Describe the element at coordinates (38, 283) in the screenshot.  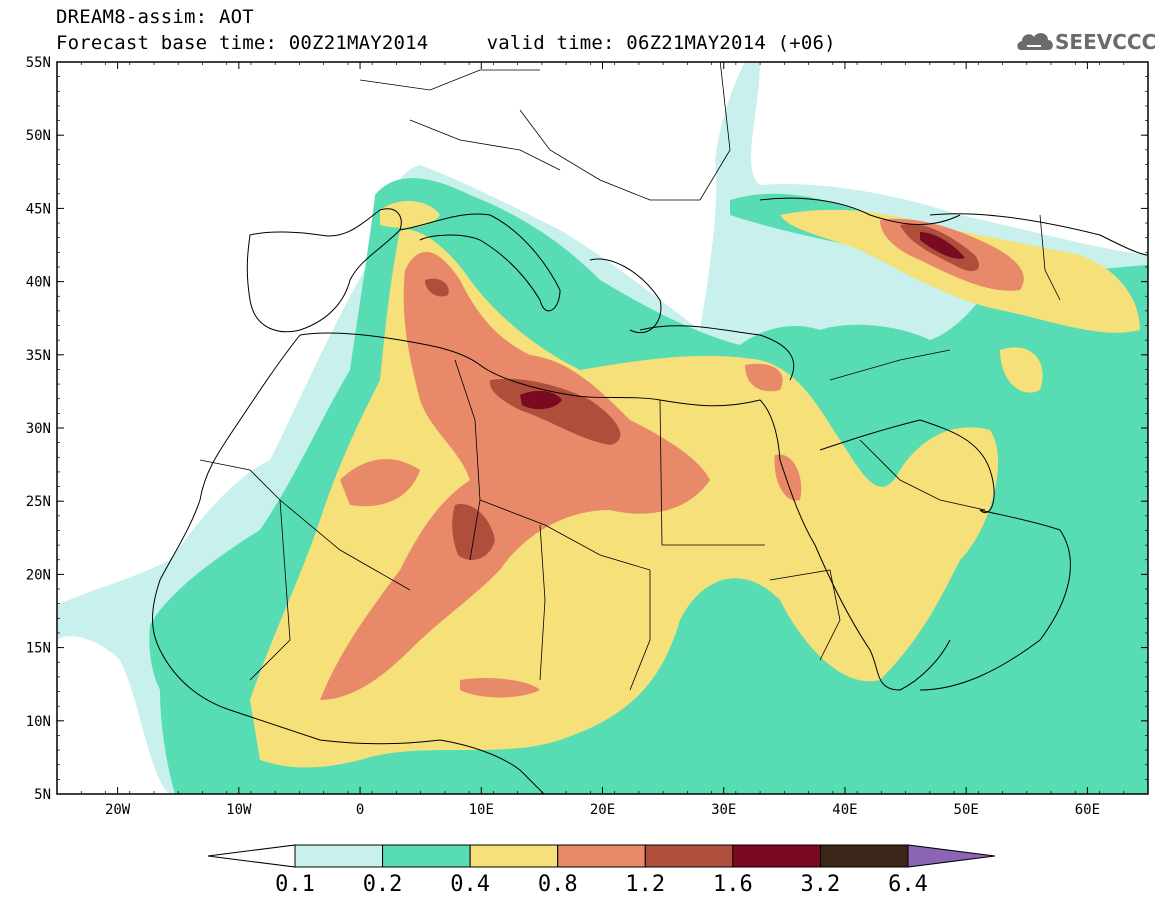
I see `lat-tick-label: 40N` at that location.